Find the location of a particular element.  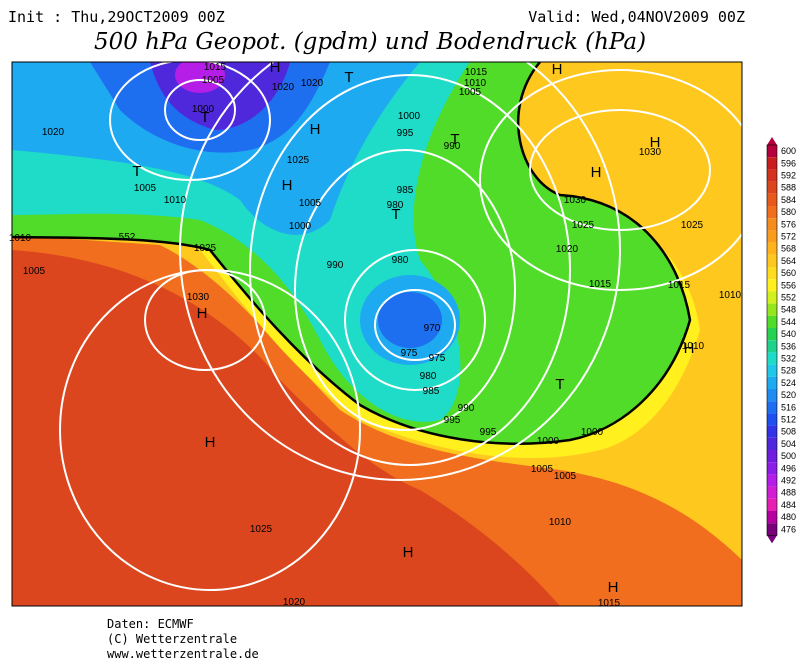

colorbar-label: 476 is located at coordinates (788, 529).